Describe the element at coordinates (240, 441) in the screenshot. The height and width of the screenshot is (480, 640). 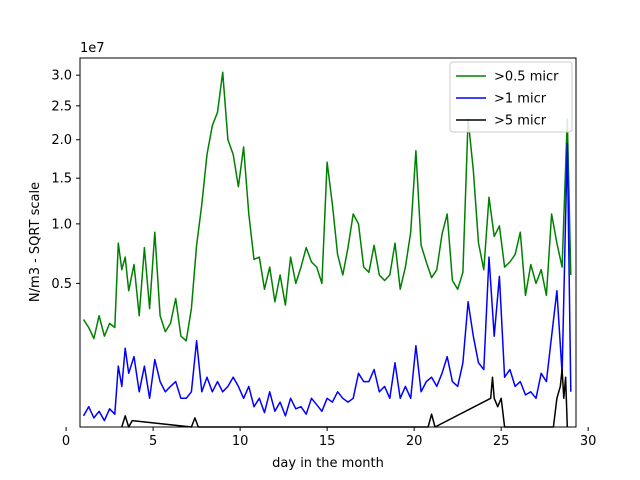
I see `x-tick-label: 10` at that location.